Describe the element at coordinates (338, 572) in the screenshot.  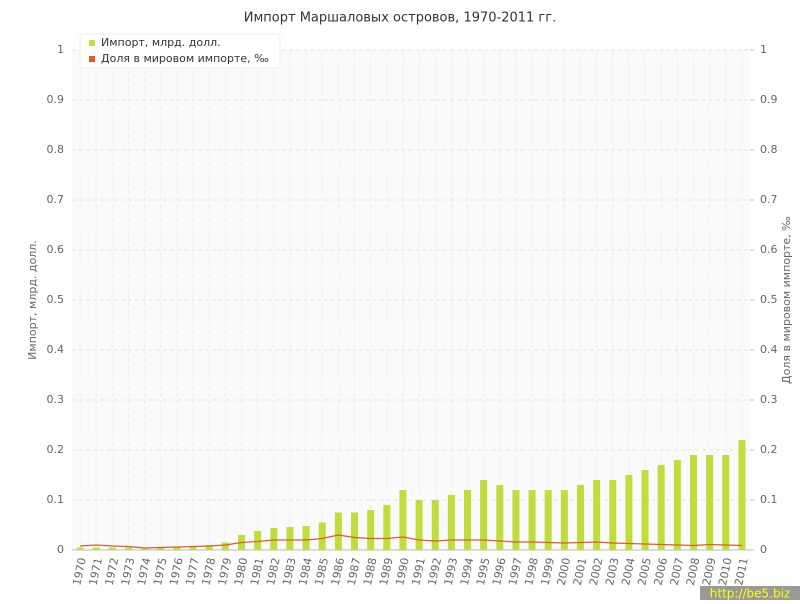
I see `x-tick-label: 1986` at that location.